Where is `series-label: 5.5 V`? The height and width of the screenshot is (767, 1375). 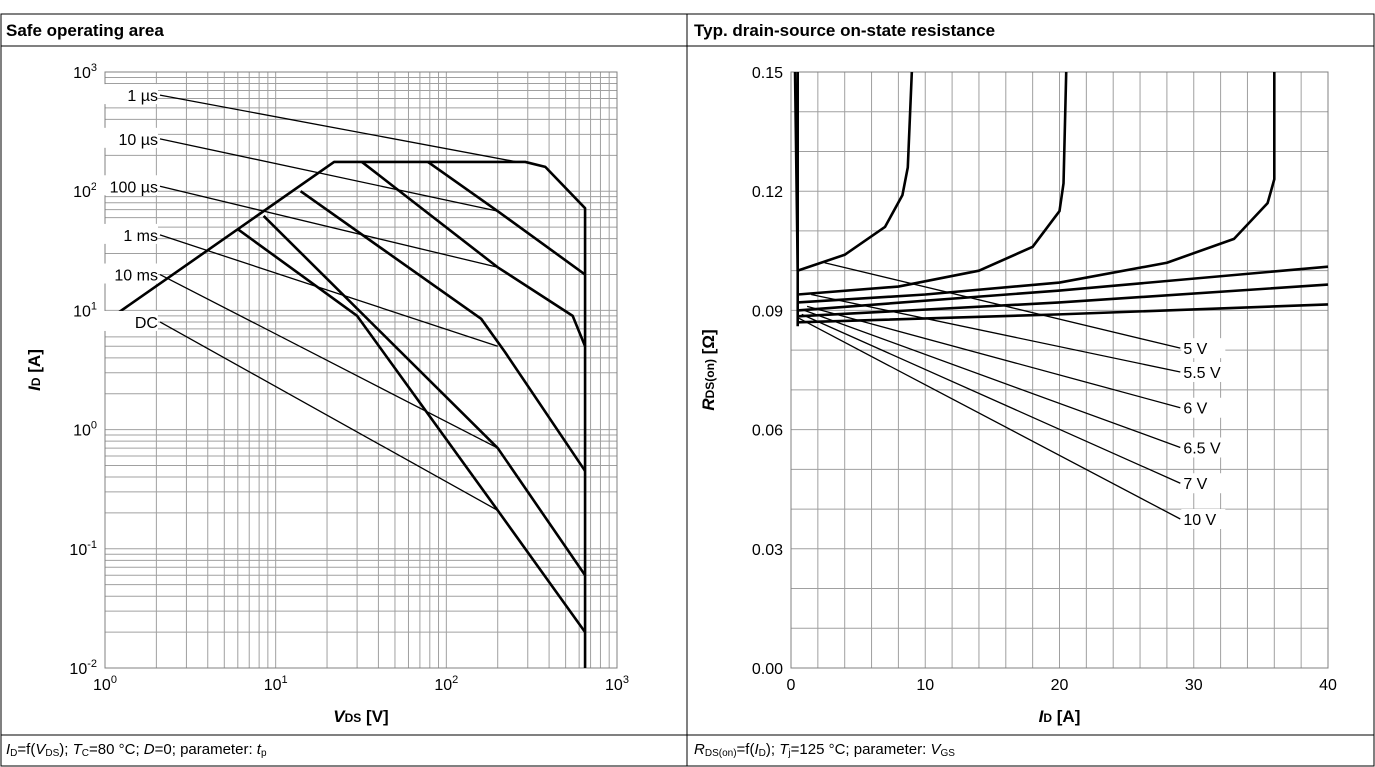
series-label: 5.5 V is located at coordinates (1202, 373).